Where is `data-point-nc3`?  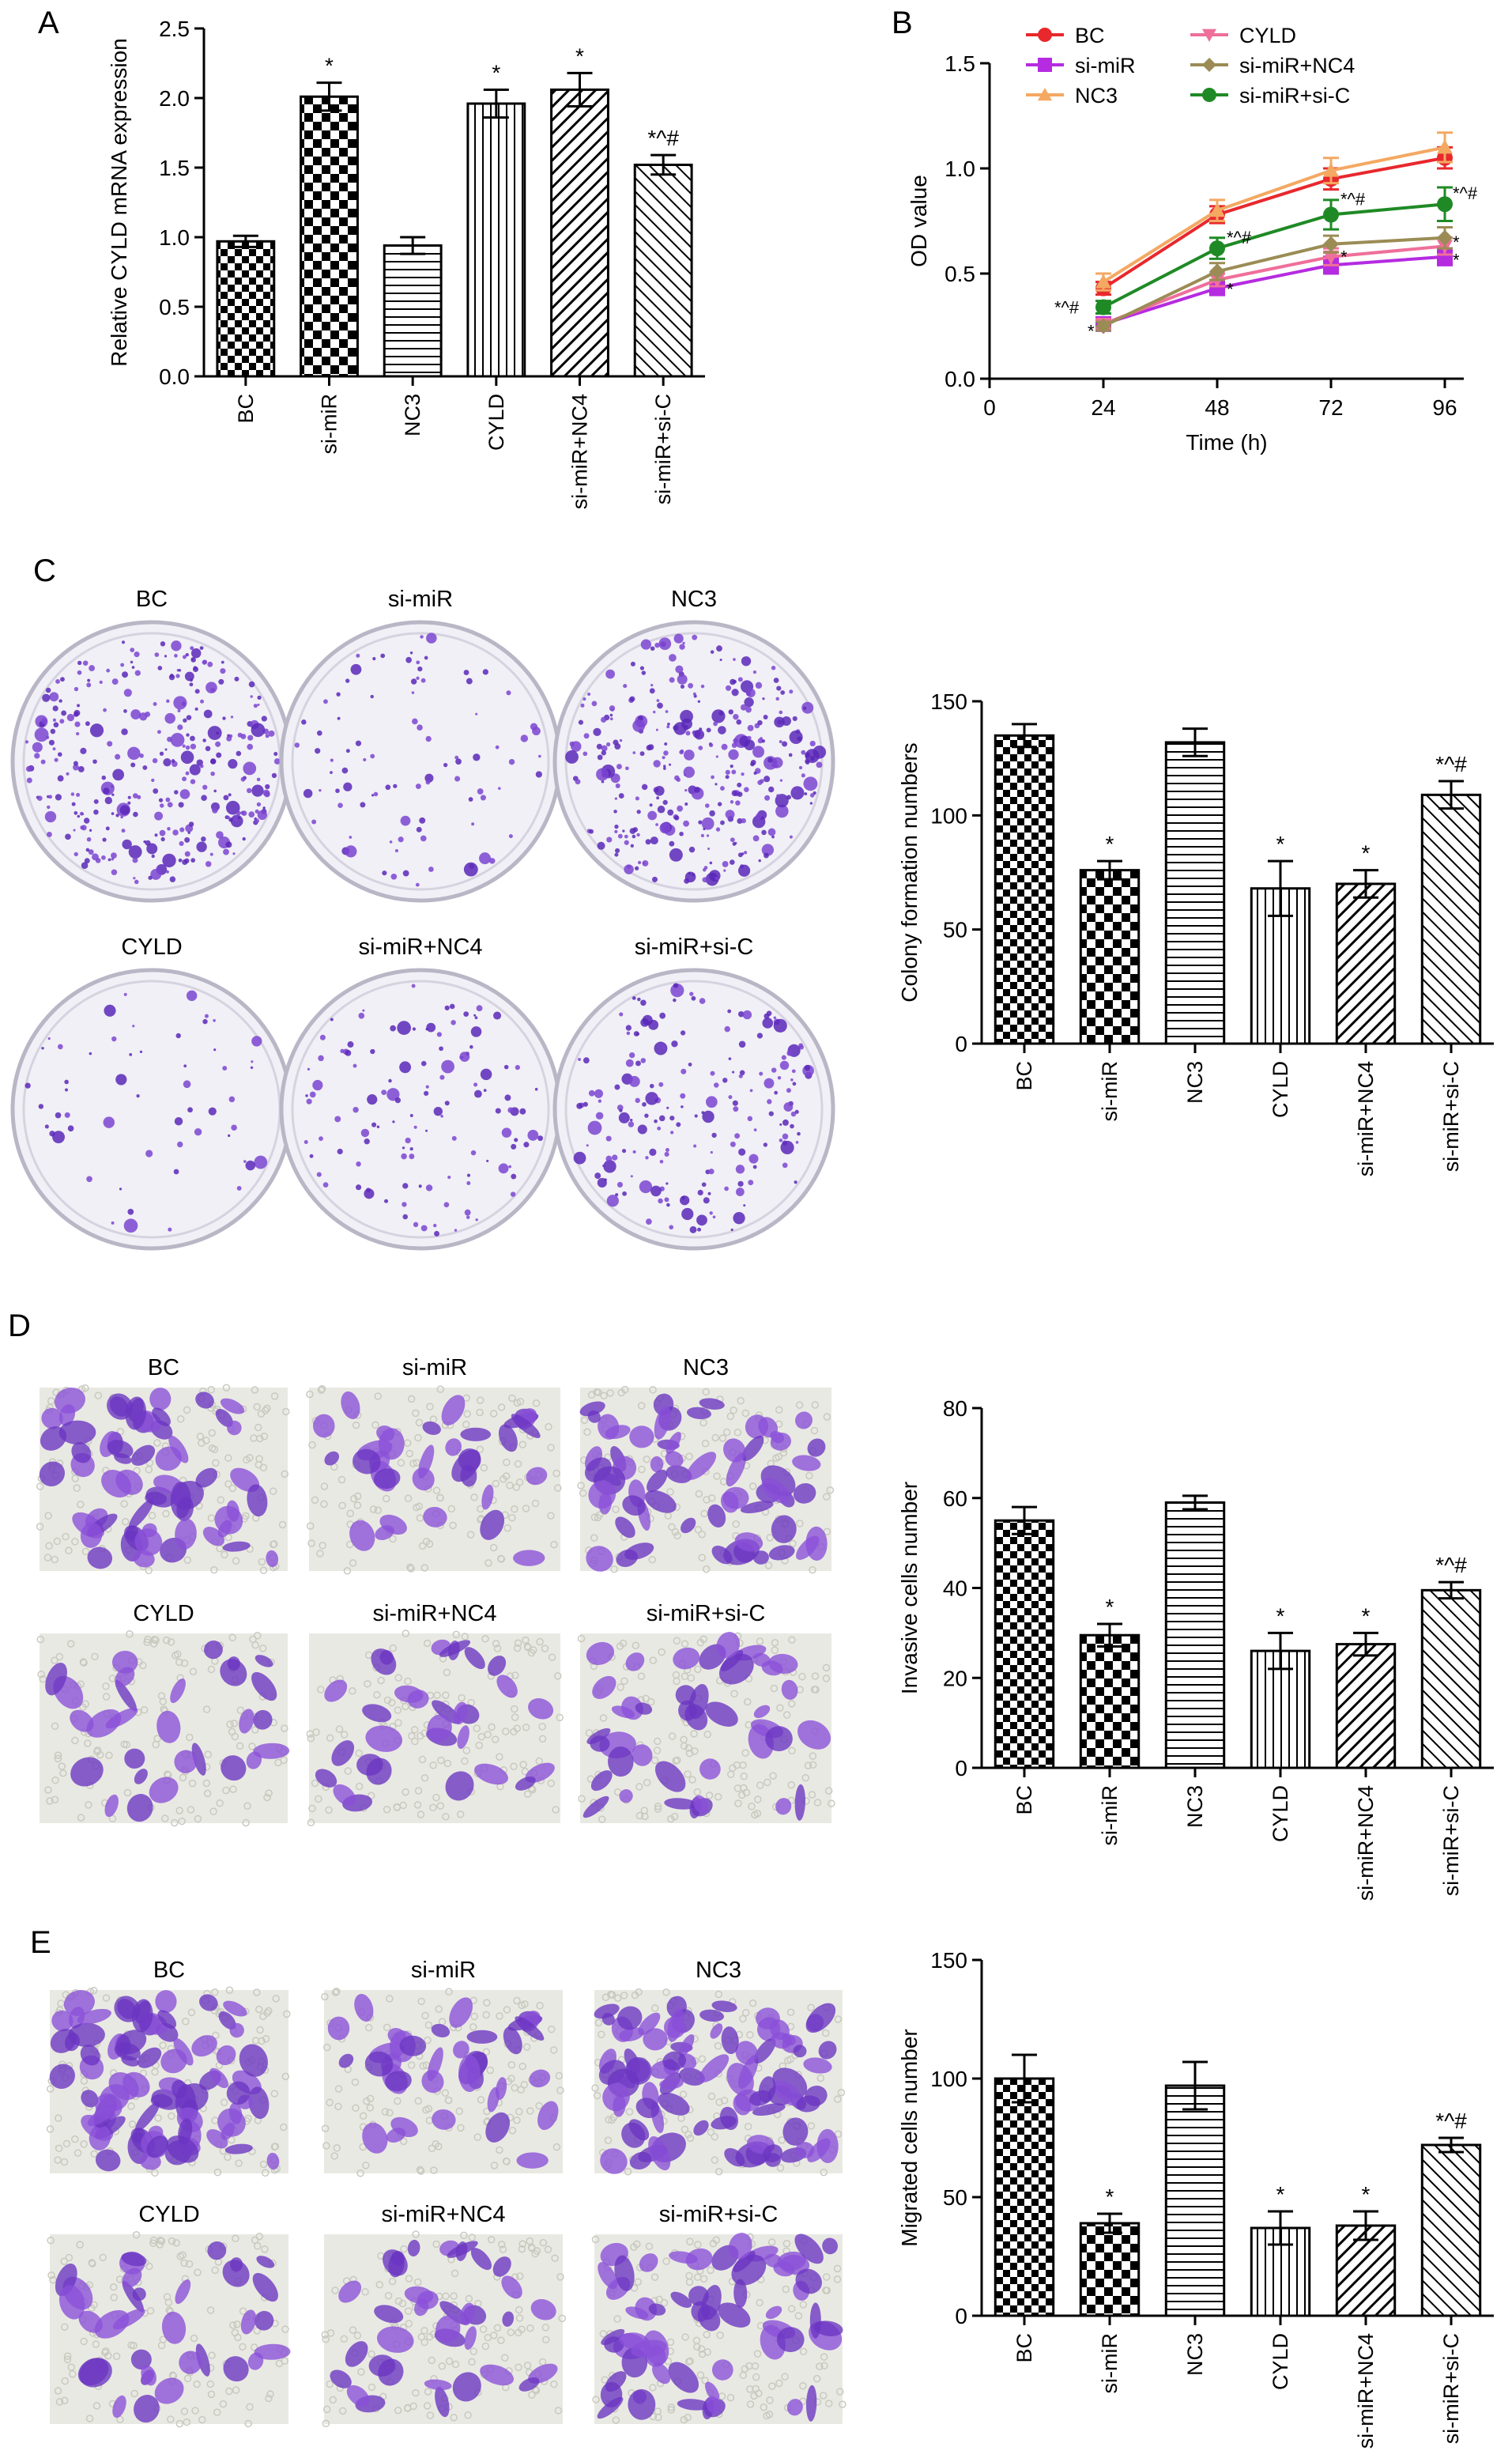
data-point-nc3 is located at coordinates (1103, 282).